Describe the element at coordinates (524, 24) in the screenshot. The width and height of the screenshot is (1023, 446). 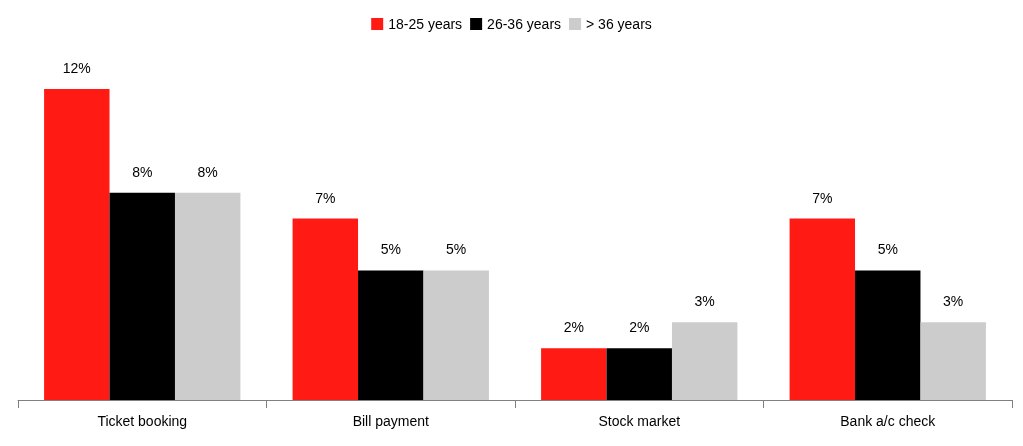
I see `legend-label: 26-36 years` at that location.